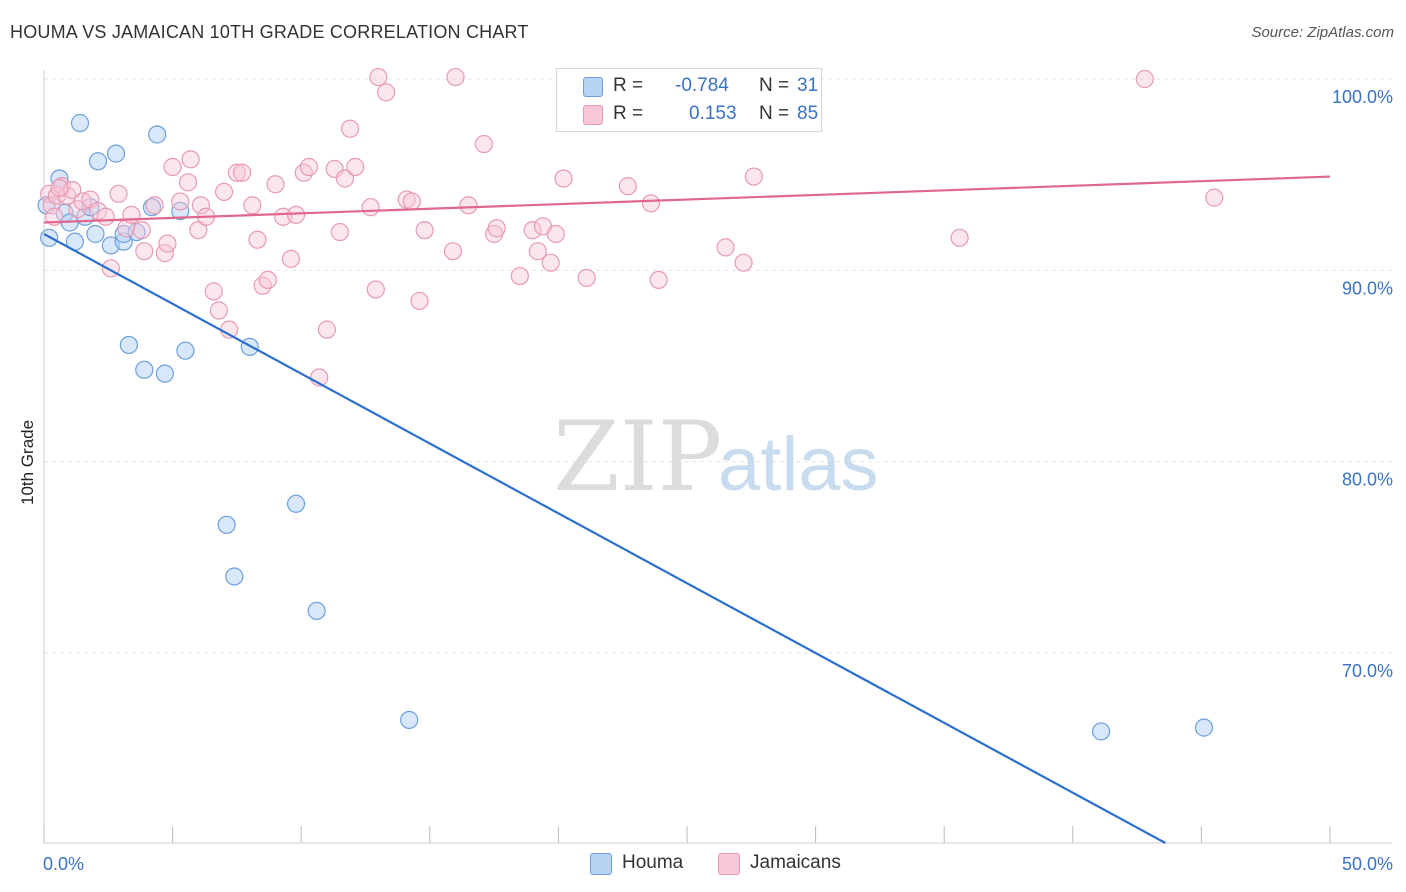  What do you see at coordinates (637, 457) in the screenshot?
I see `watermark-zip: ZIP` at bounding box center [637, 457].